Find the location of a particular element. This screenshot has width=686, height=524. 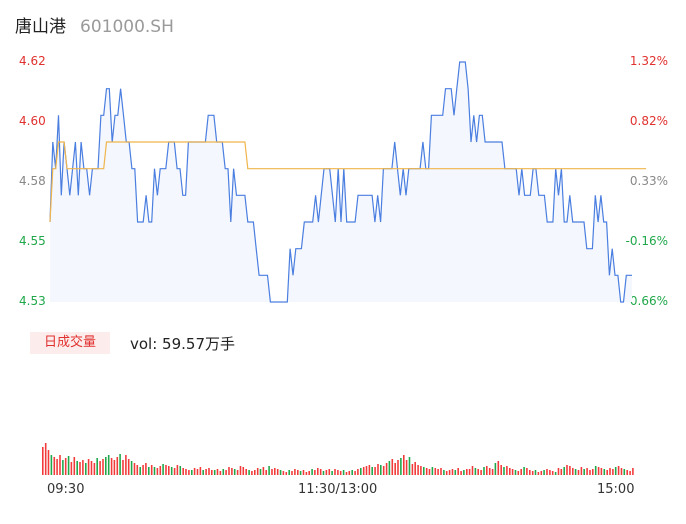

volume-value: vol: 59.57万手 is located at coordinates (182, 344).